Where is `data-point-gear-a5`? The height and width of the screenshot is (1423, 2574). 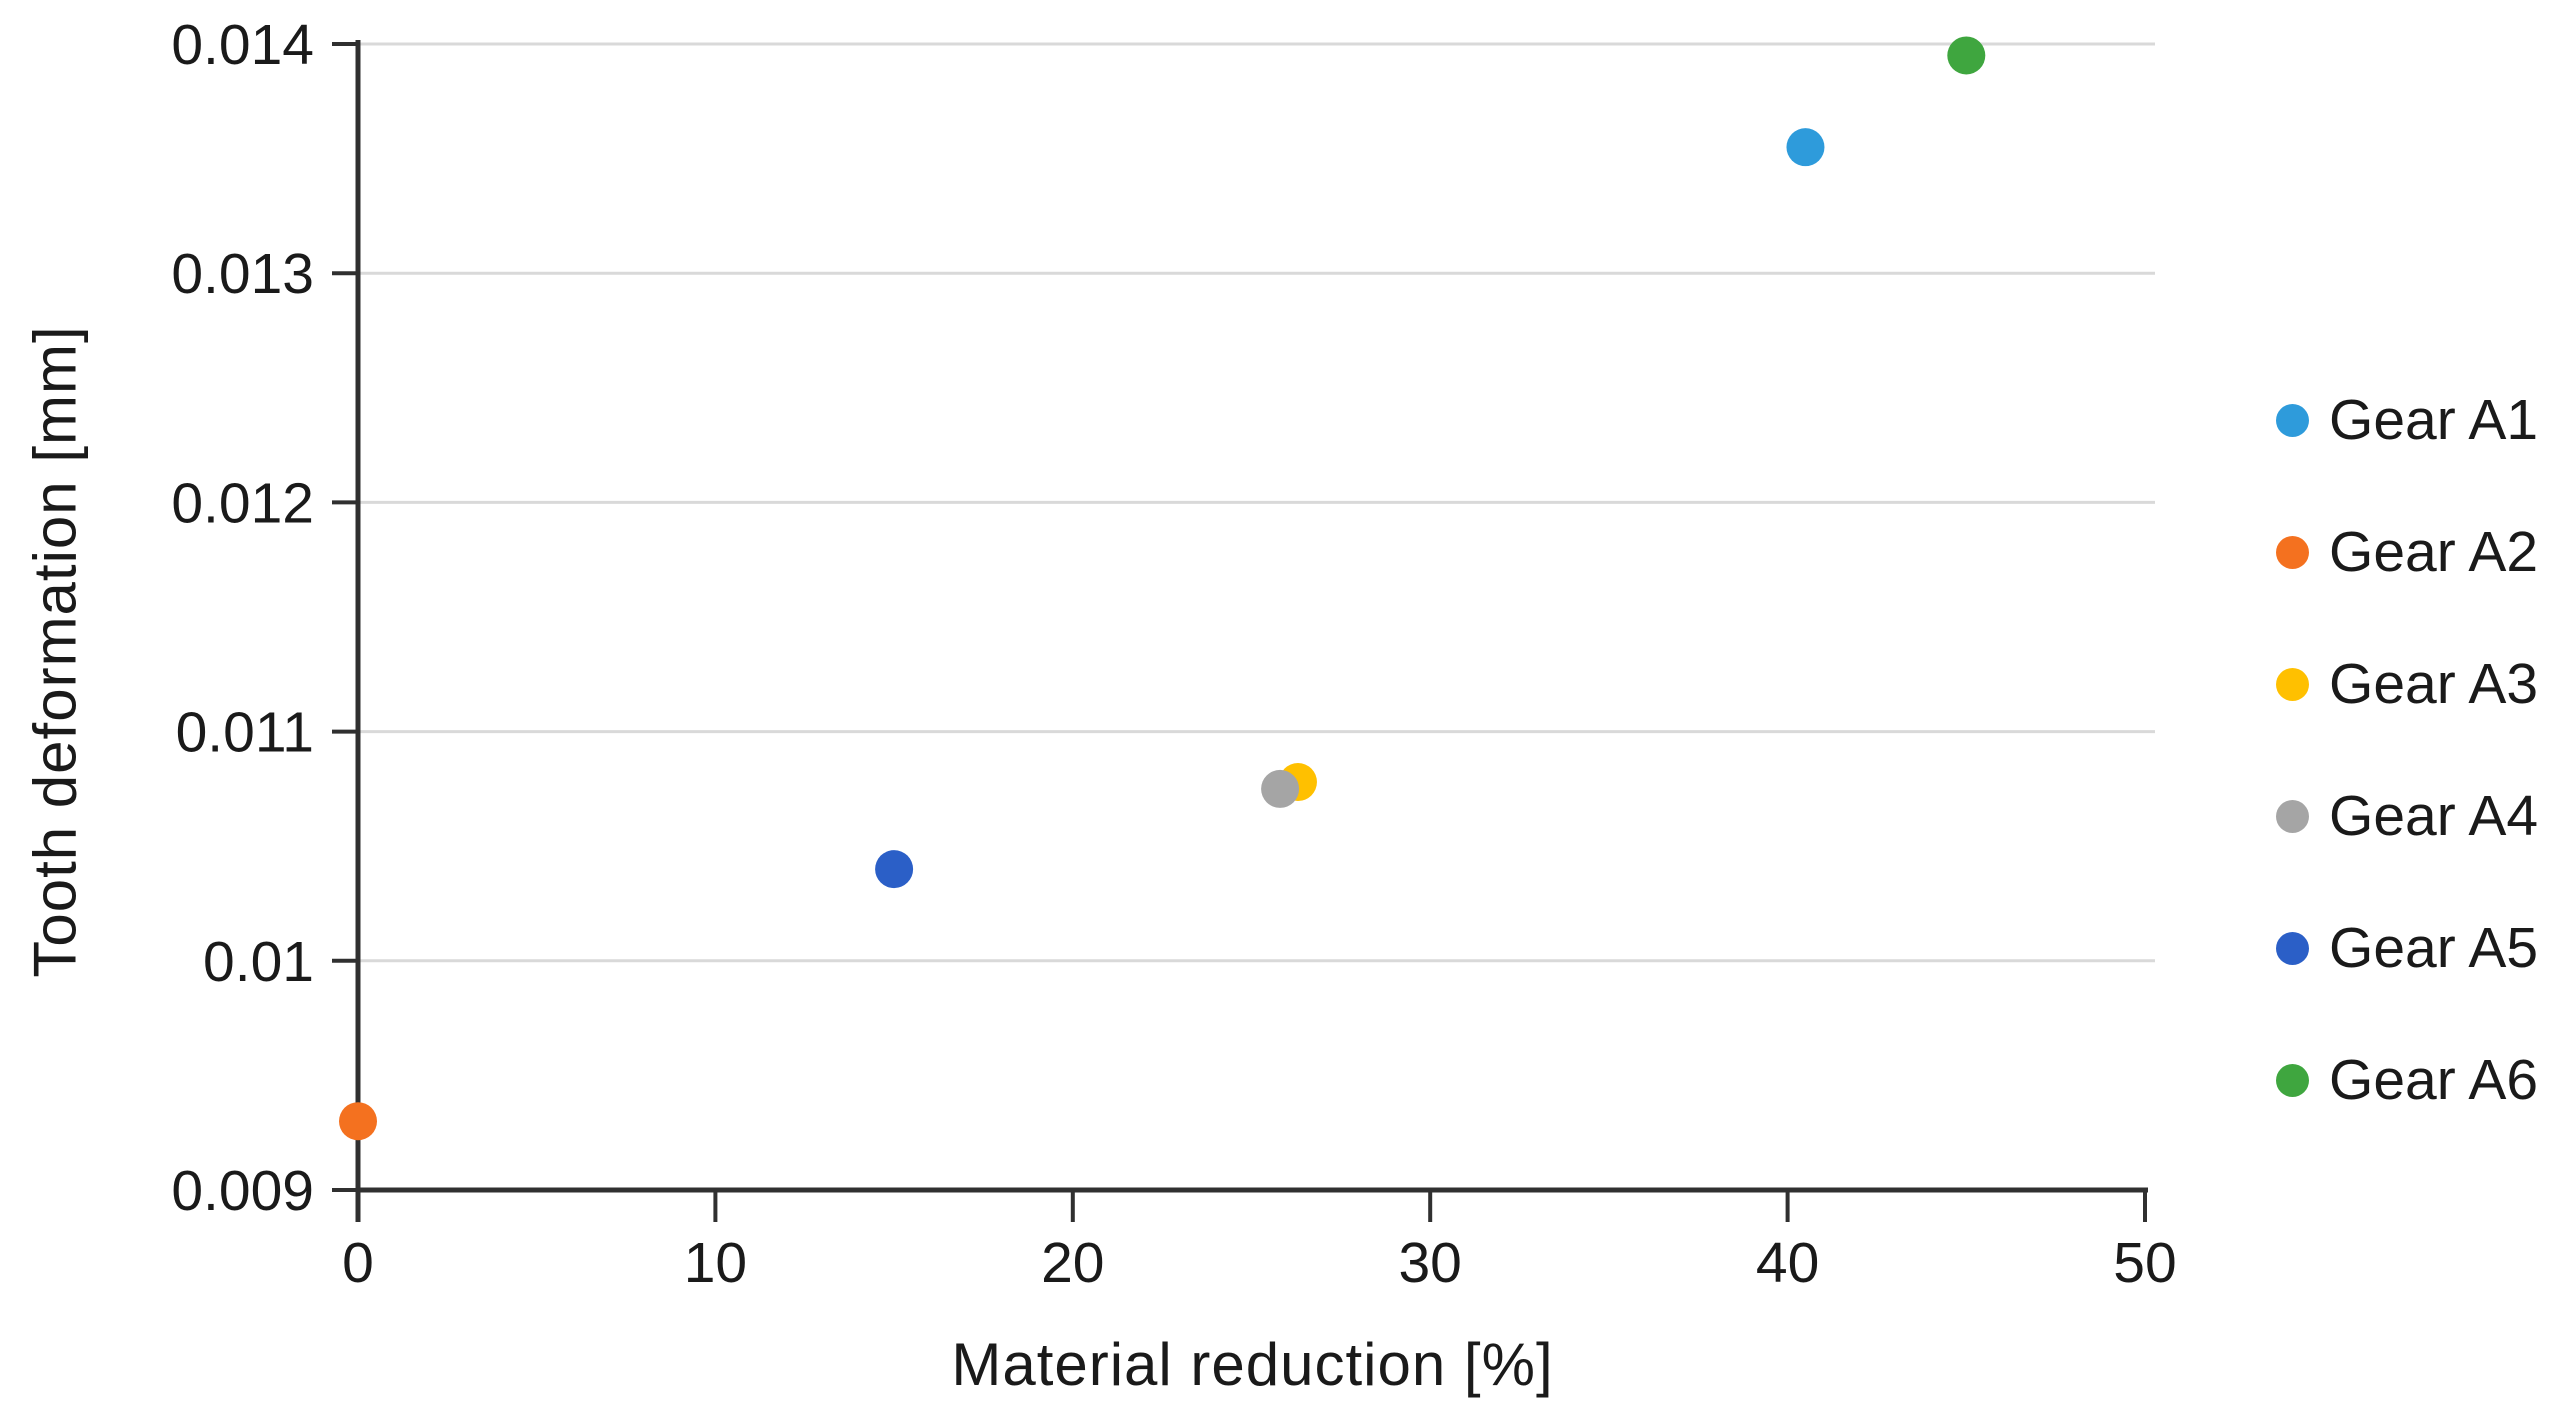 data-point-gear-a5 is located at coordinates (894, 869).